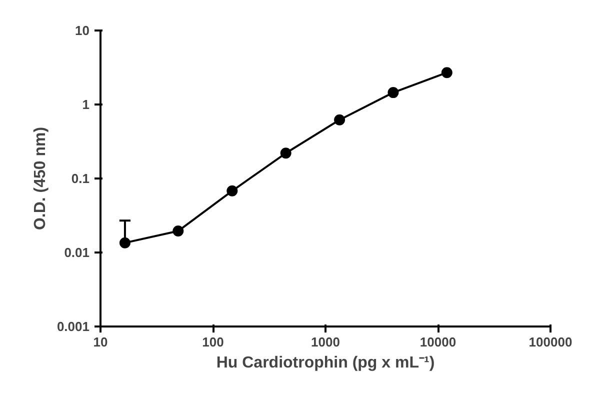  I want to click on y-tick-label: 0.001, so click(73, 326).